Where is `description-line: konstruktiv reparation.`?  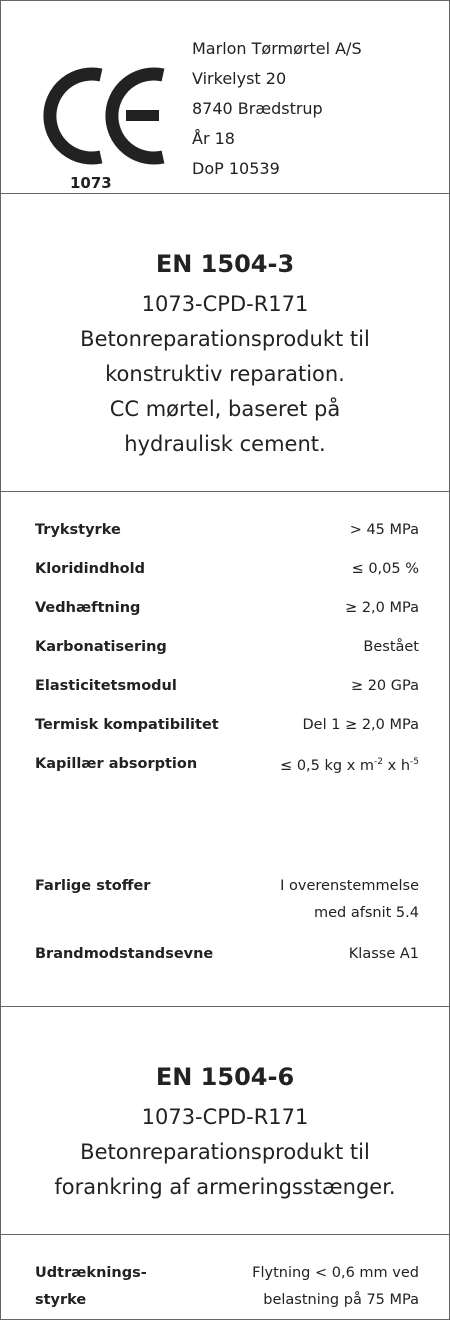 description-line: konstruktiv reparation. is located at coordinates (225, 374).